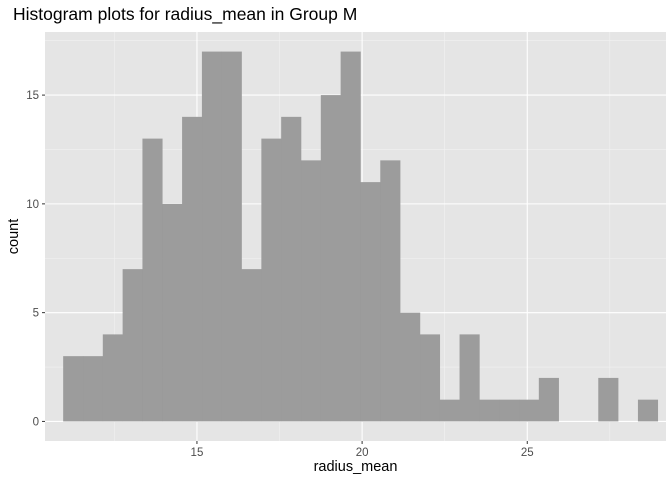 The image size is (672, 480). Describe the element at coordinates (527, 453) in the screenshot. I see `x-tick-label: 25` at that location.